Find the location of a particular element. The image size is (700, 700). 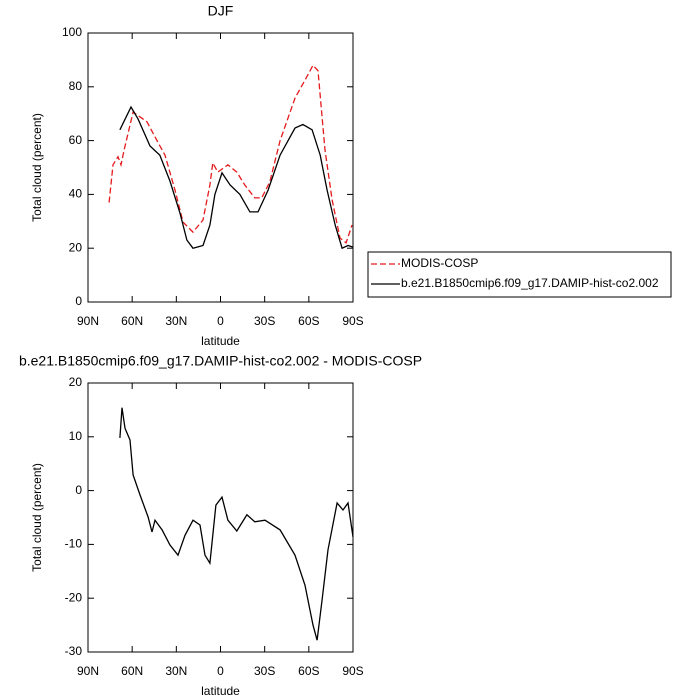

legend-label: MODIS-COSP is located at coordinates (439, 263).